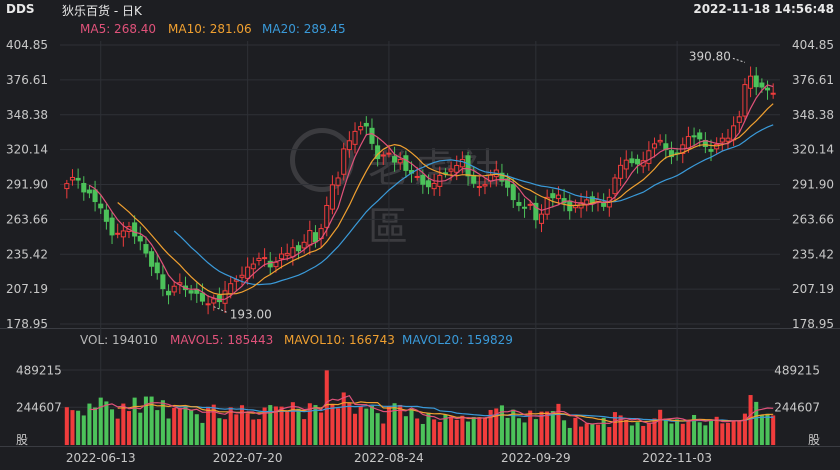 The width and height of the screenshot is (840, 470). Describe the element at coordinates (27, 185) in the screenshot. I see `price-tick-left: 291.90` at that location.